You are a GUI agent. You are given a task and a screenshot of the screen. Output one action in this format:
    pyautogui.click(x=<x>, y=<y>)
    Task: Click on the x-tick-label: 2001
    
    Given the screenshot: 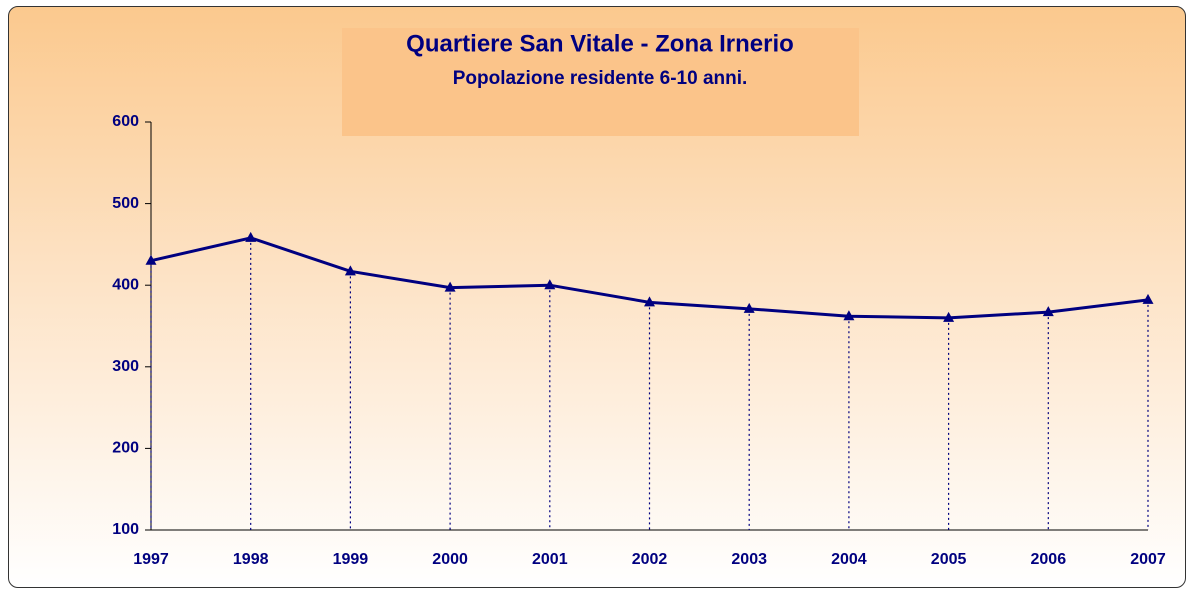 What is the action you would take?
    pyautogui.click(x=550, y=559)
    